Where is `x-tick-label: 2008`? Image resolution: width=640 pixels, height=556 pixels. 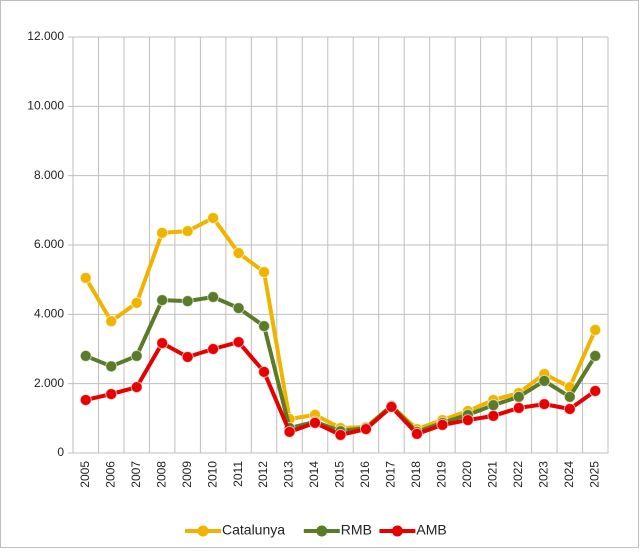
x-tick-label: 2008 is located at coordinates (161, 474).